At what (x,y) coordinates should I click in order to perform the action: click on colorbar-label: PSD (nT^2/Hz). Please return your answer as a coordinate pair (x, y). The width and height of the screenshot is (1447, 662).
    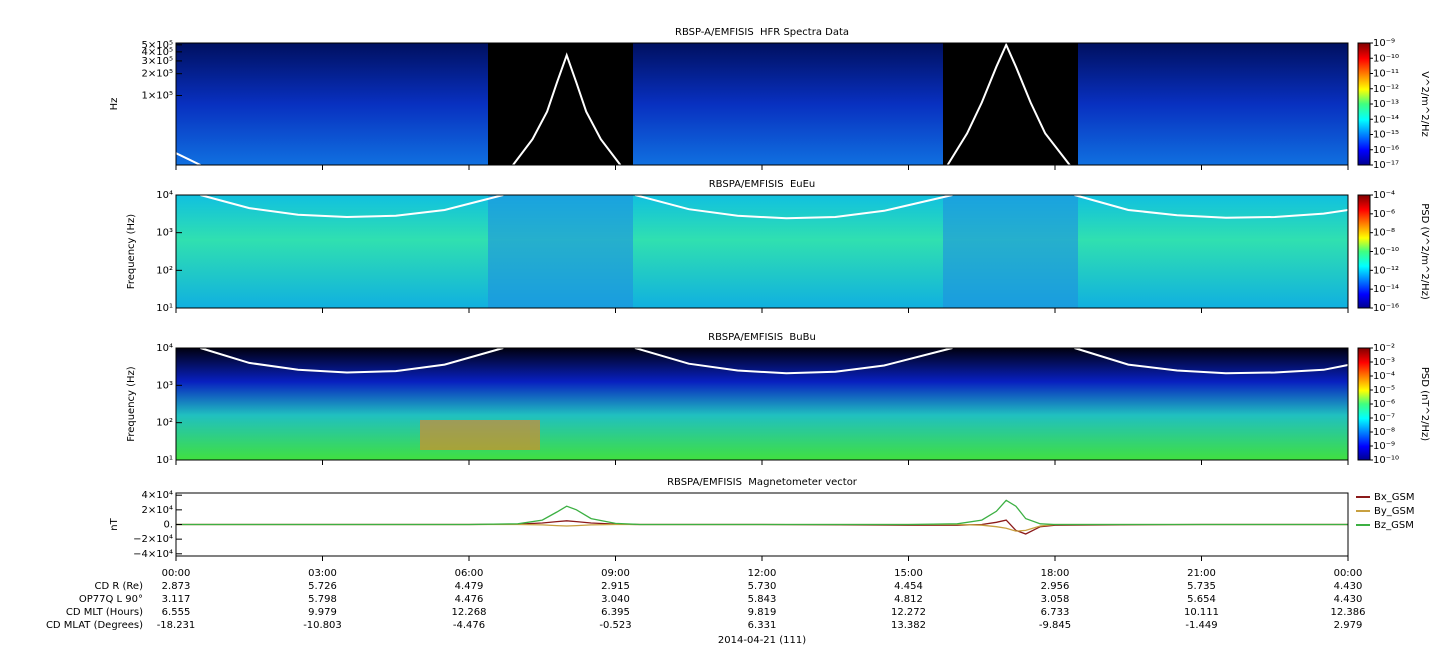
    Looking at the image, I should click on (1424, 404).